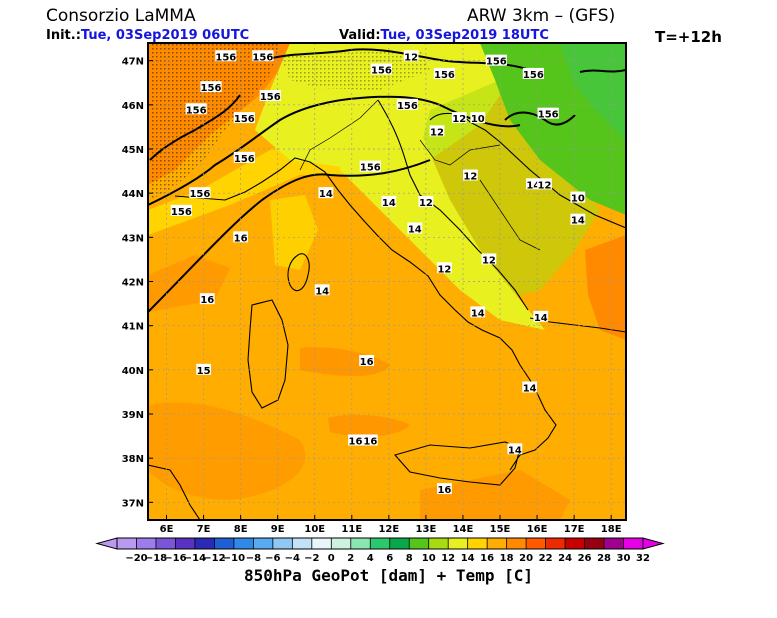  Describe the element at coordinates (165, 35) in the screenshot. I see `init-value: Tue, 03Sep2019 06UTC` at that location.